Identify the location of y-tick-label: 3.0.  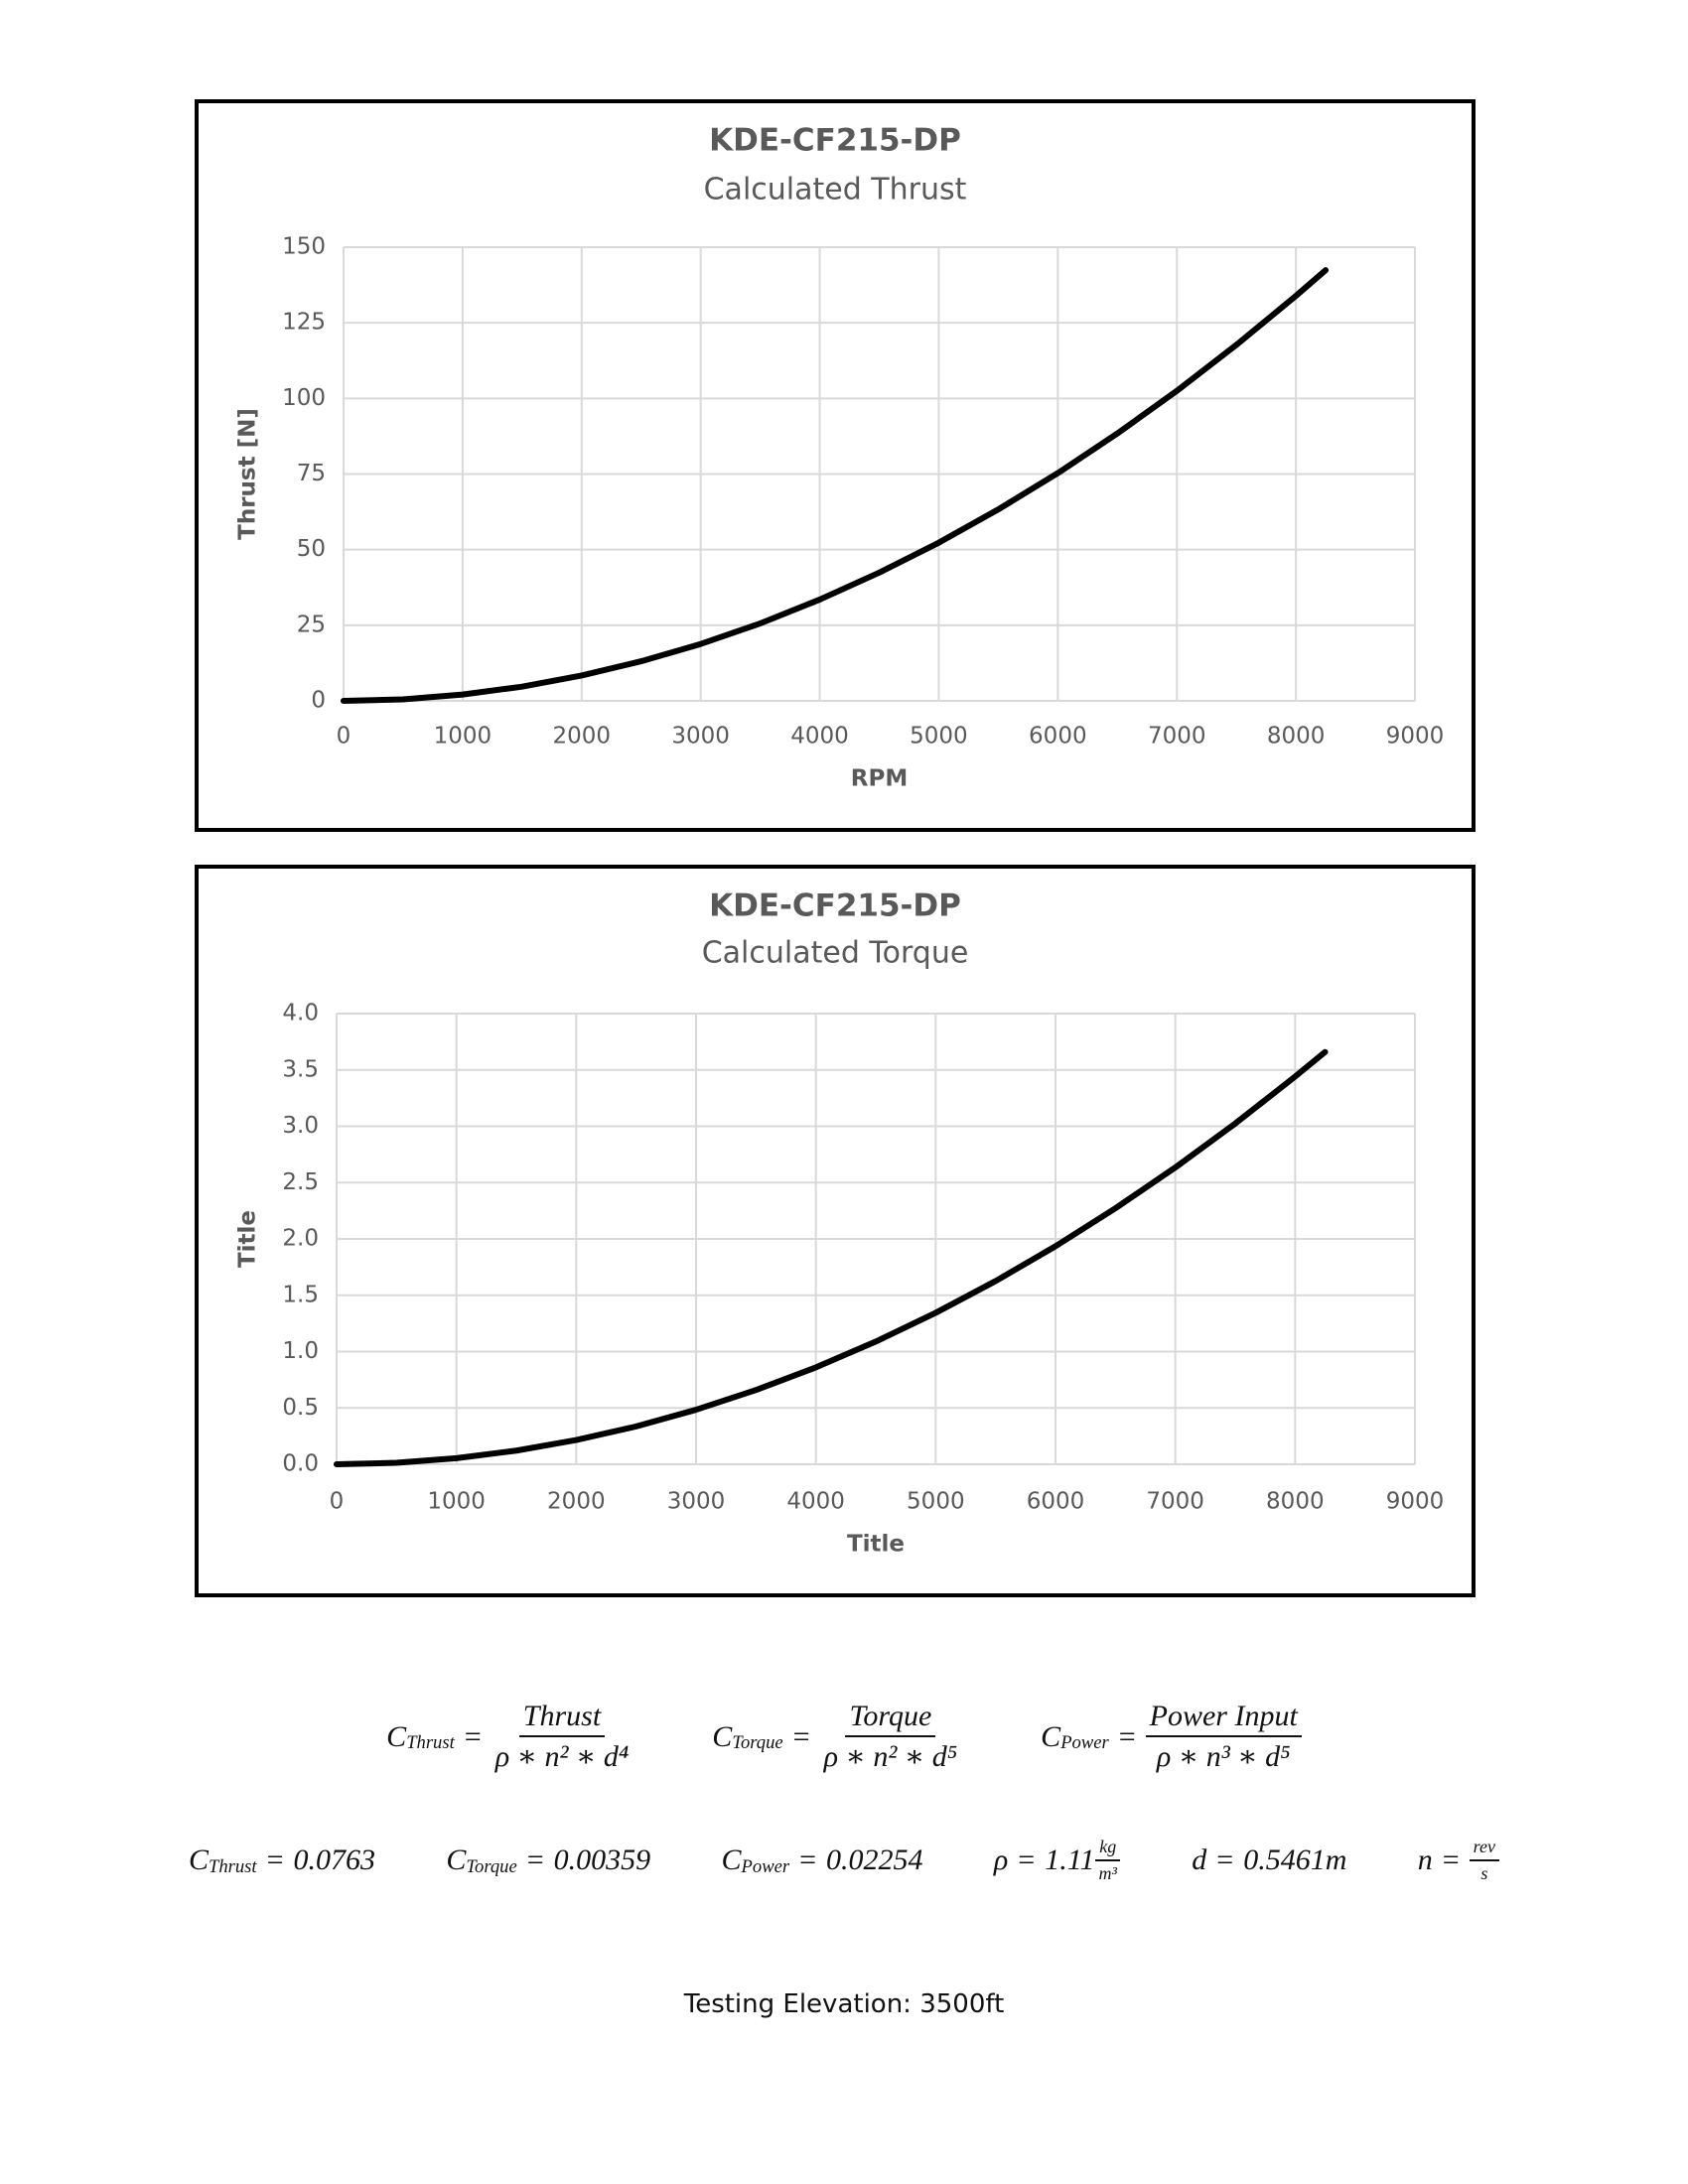
(300, 1126).